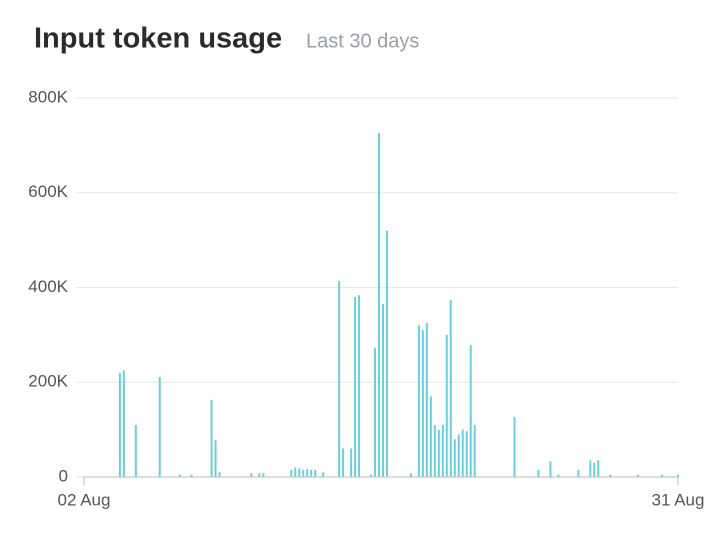 The height and width of the screenshot is (540, 722). Describe the element at coordinates (48, 381) in the screenshot. I see `y-tick-label: 200K` at that location.